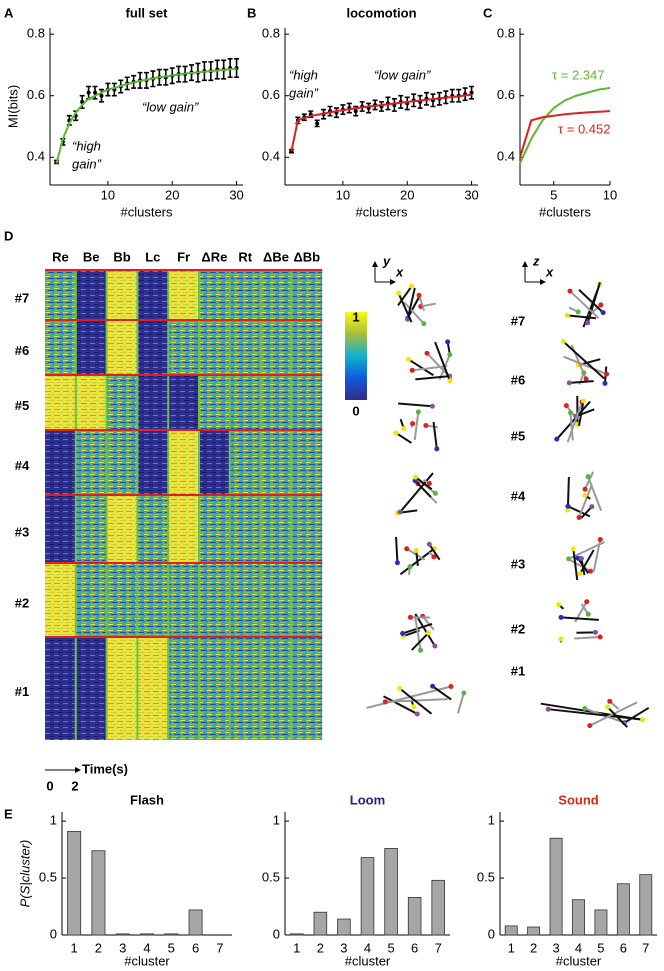 Image resolution: width=664 pixels, height=971 pixels. What do you see at coordinates (381, 122) in the screenshot?
I see `line` at bounding box center [381, 122].